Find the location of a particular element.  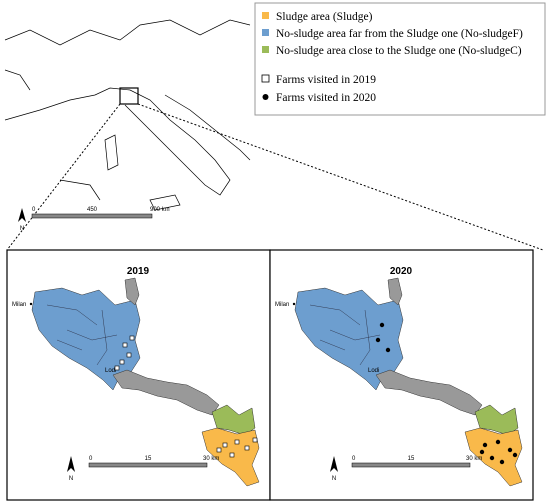

overview-scale: N 0 450 900 km is located at coordinates (94, 219).